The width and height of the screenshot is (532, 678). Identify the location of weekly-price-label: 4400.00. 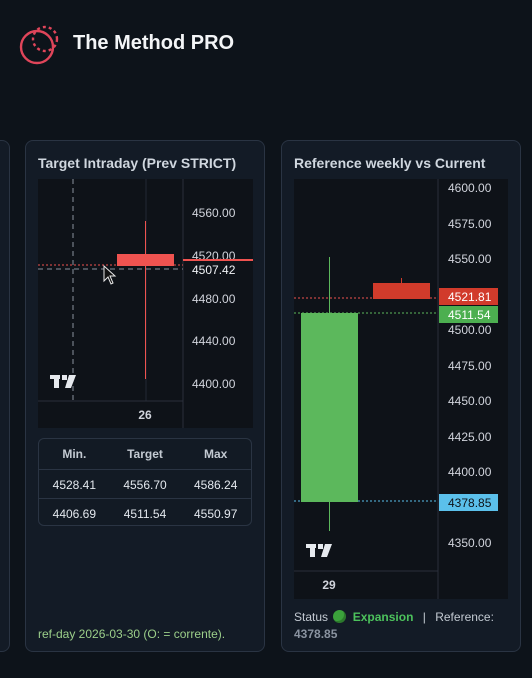
(470, 472).